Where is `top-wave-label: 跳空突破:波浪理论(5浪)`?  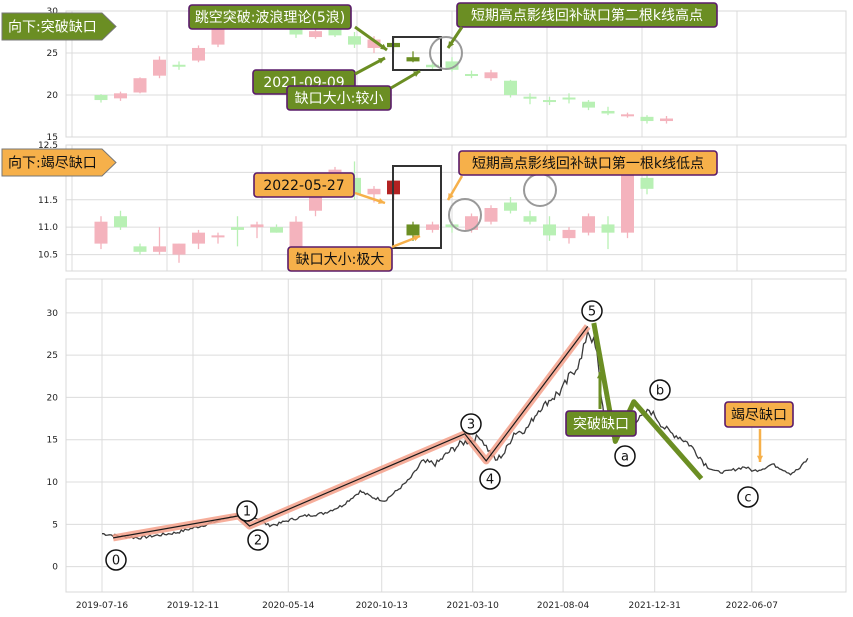 top-wave-label: 跳空突破:波浪理论(5浪) is located at coordinates (270, 18).